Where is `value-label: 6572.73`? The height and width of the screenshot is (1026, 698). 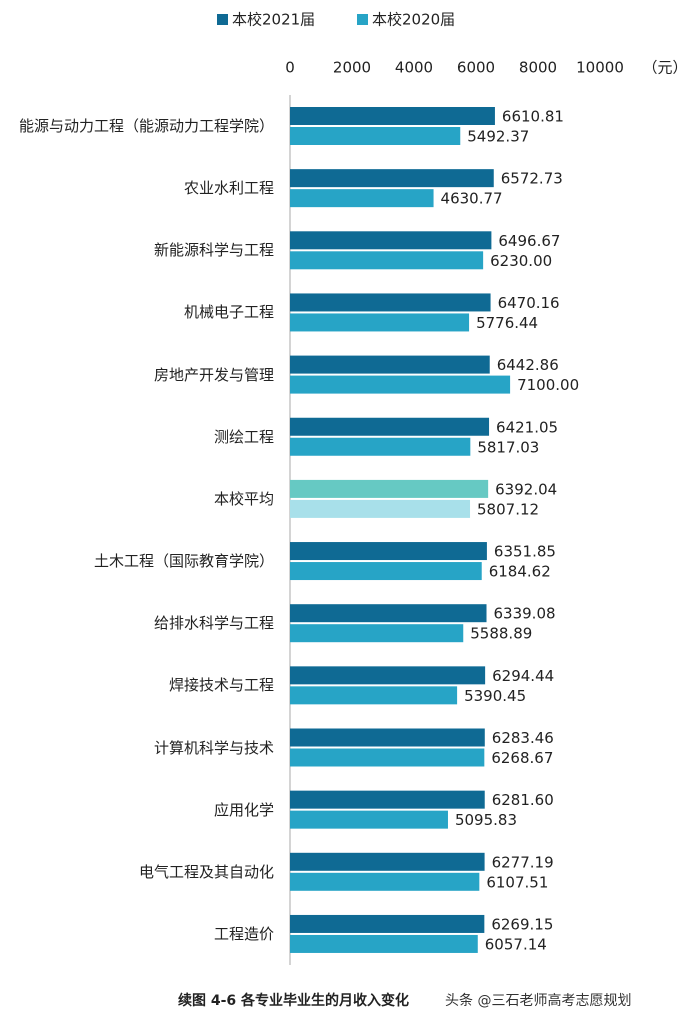
value-label: 6572.73 is located at coordinates (532, 179).